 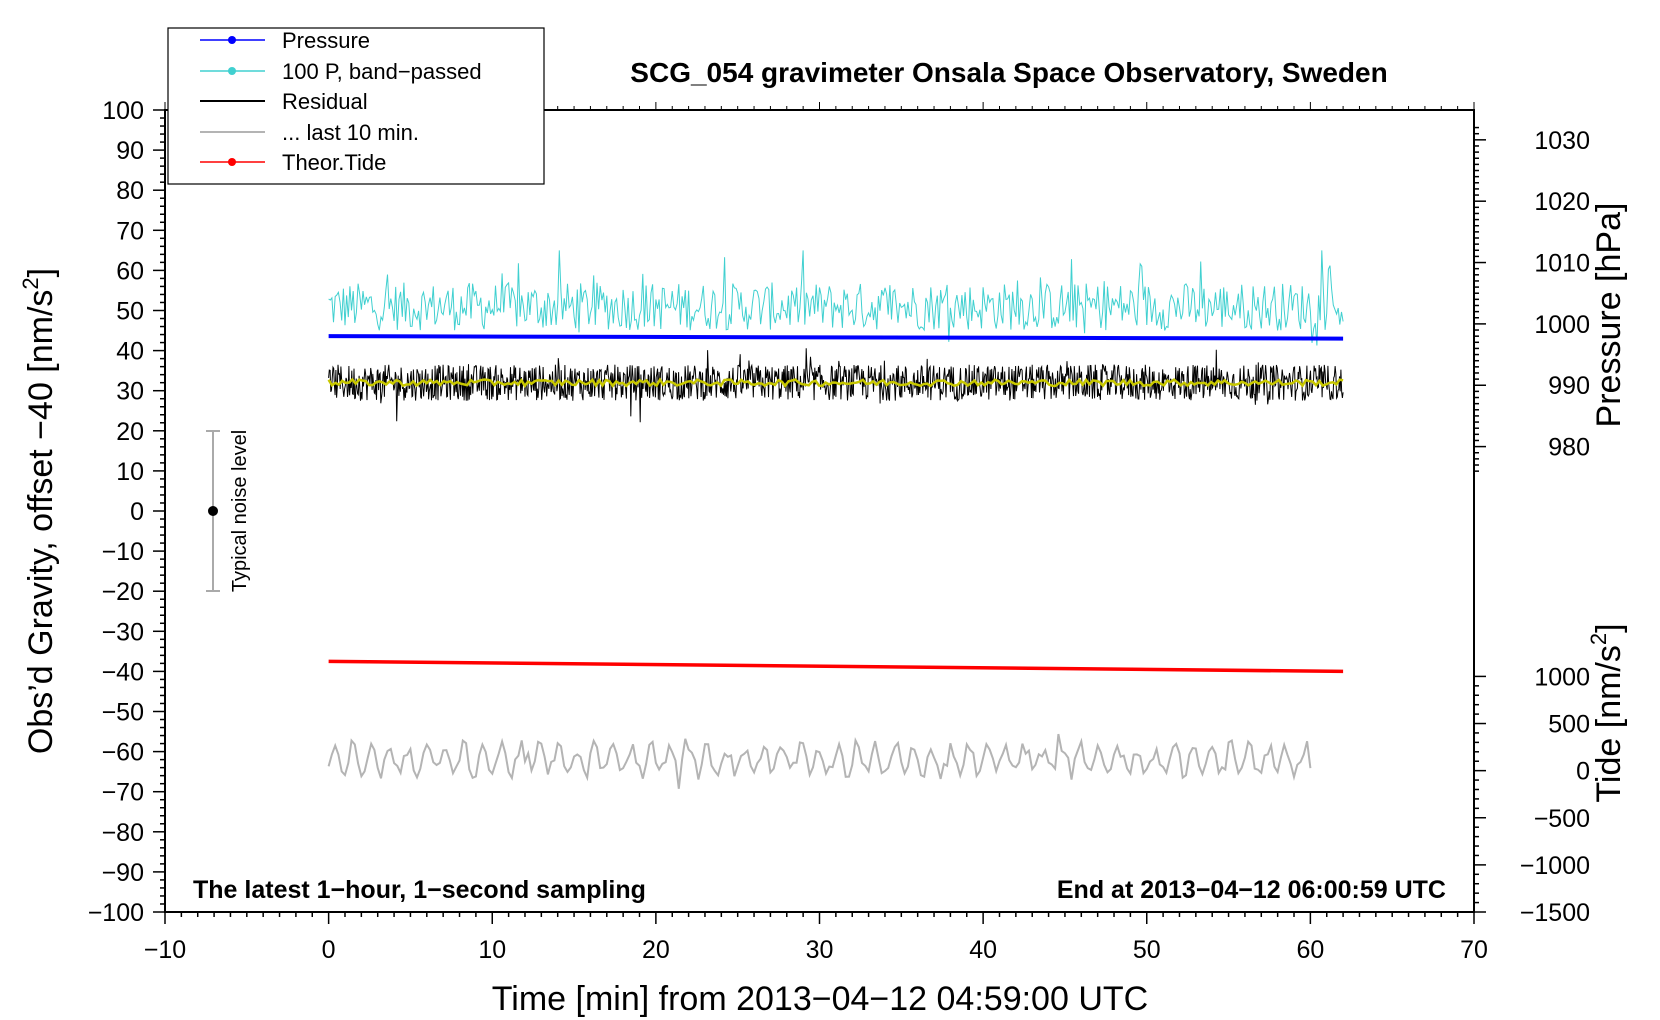 I want to click on pressure-tick-label: 980, so click(x=1569, y=448).